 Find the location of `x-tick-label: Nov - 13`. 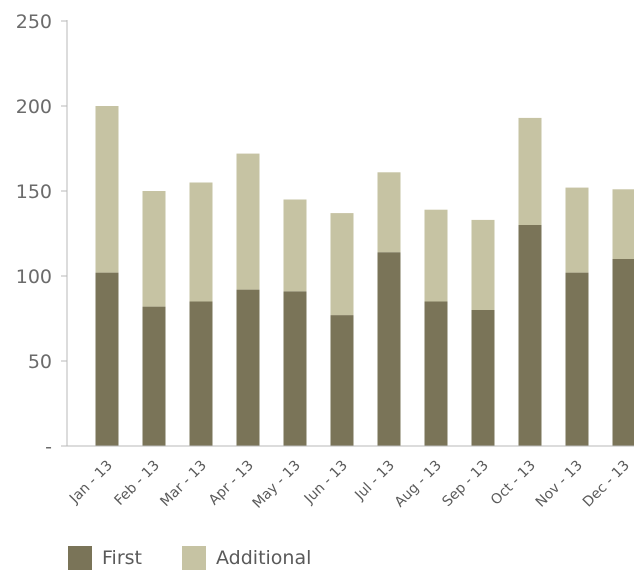

x-tick-label: Nov - 13 is located at coordinates (559, 484).